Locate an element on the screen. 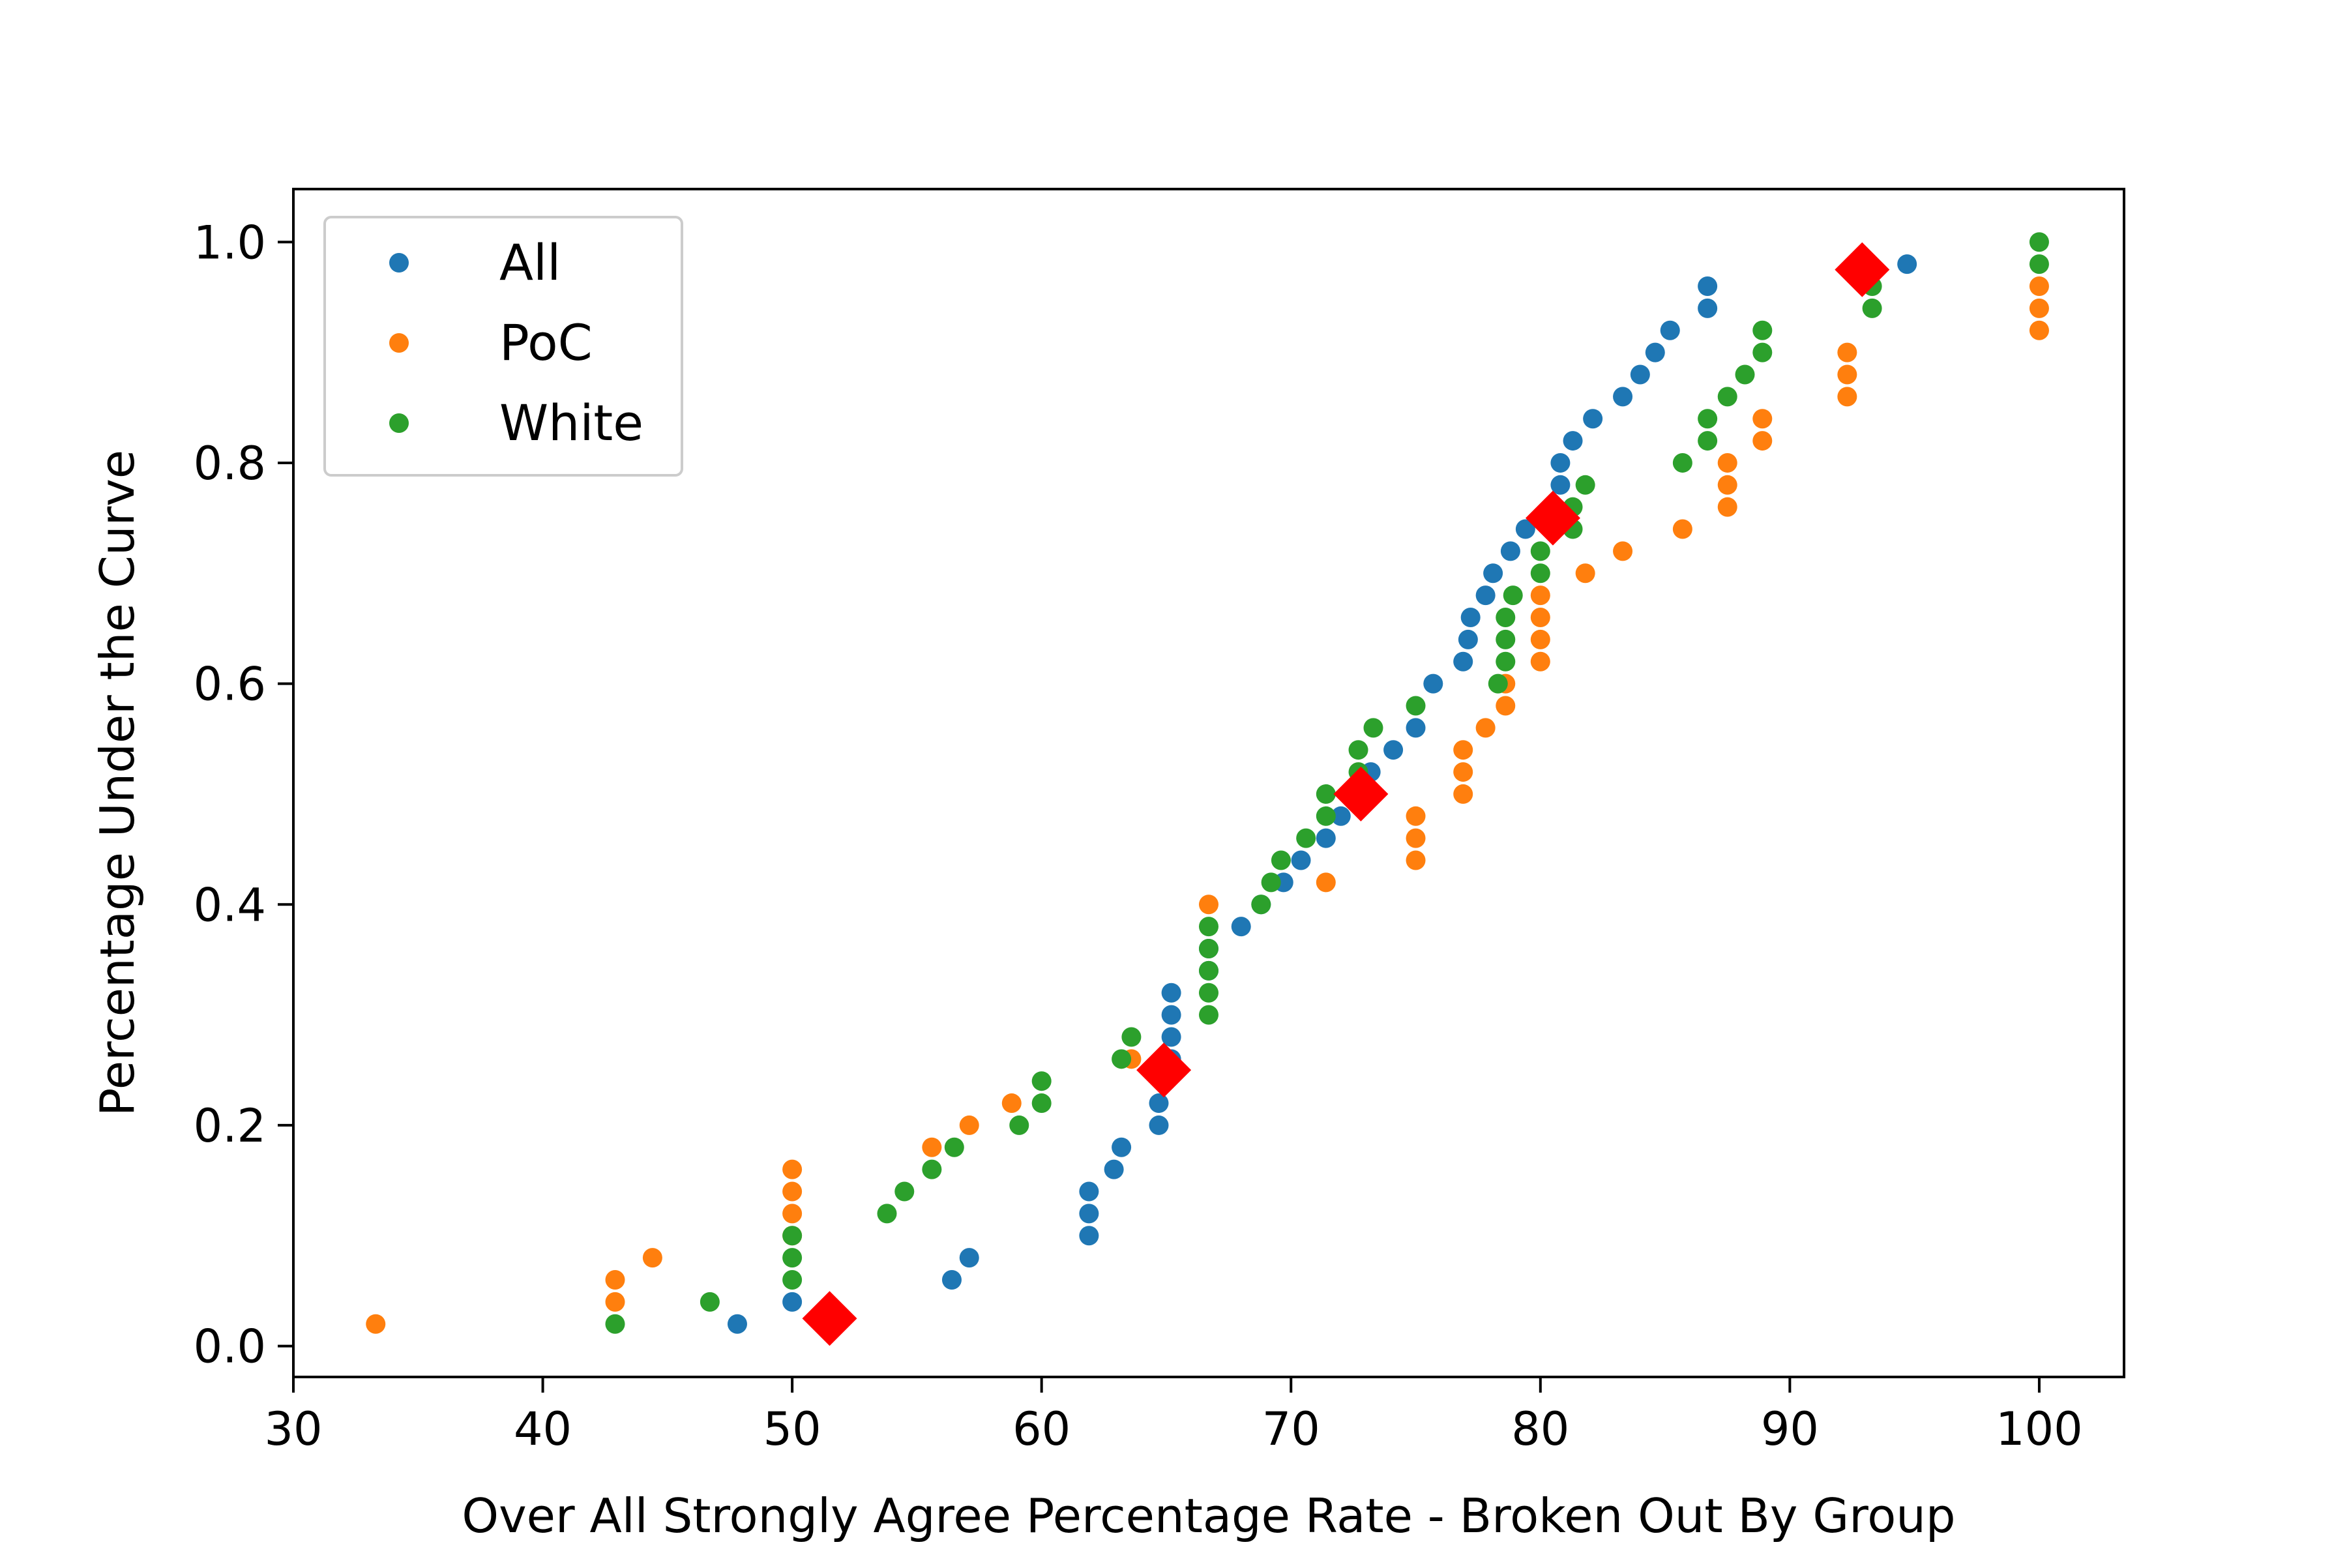 The width and height of the screenshot is (2347, 1568). legend-label-poc: PoC is located at coordinates (546, 343).